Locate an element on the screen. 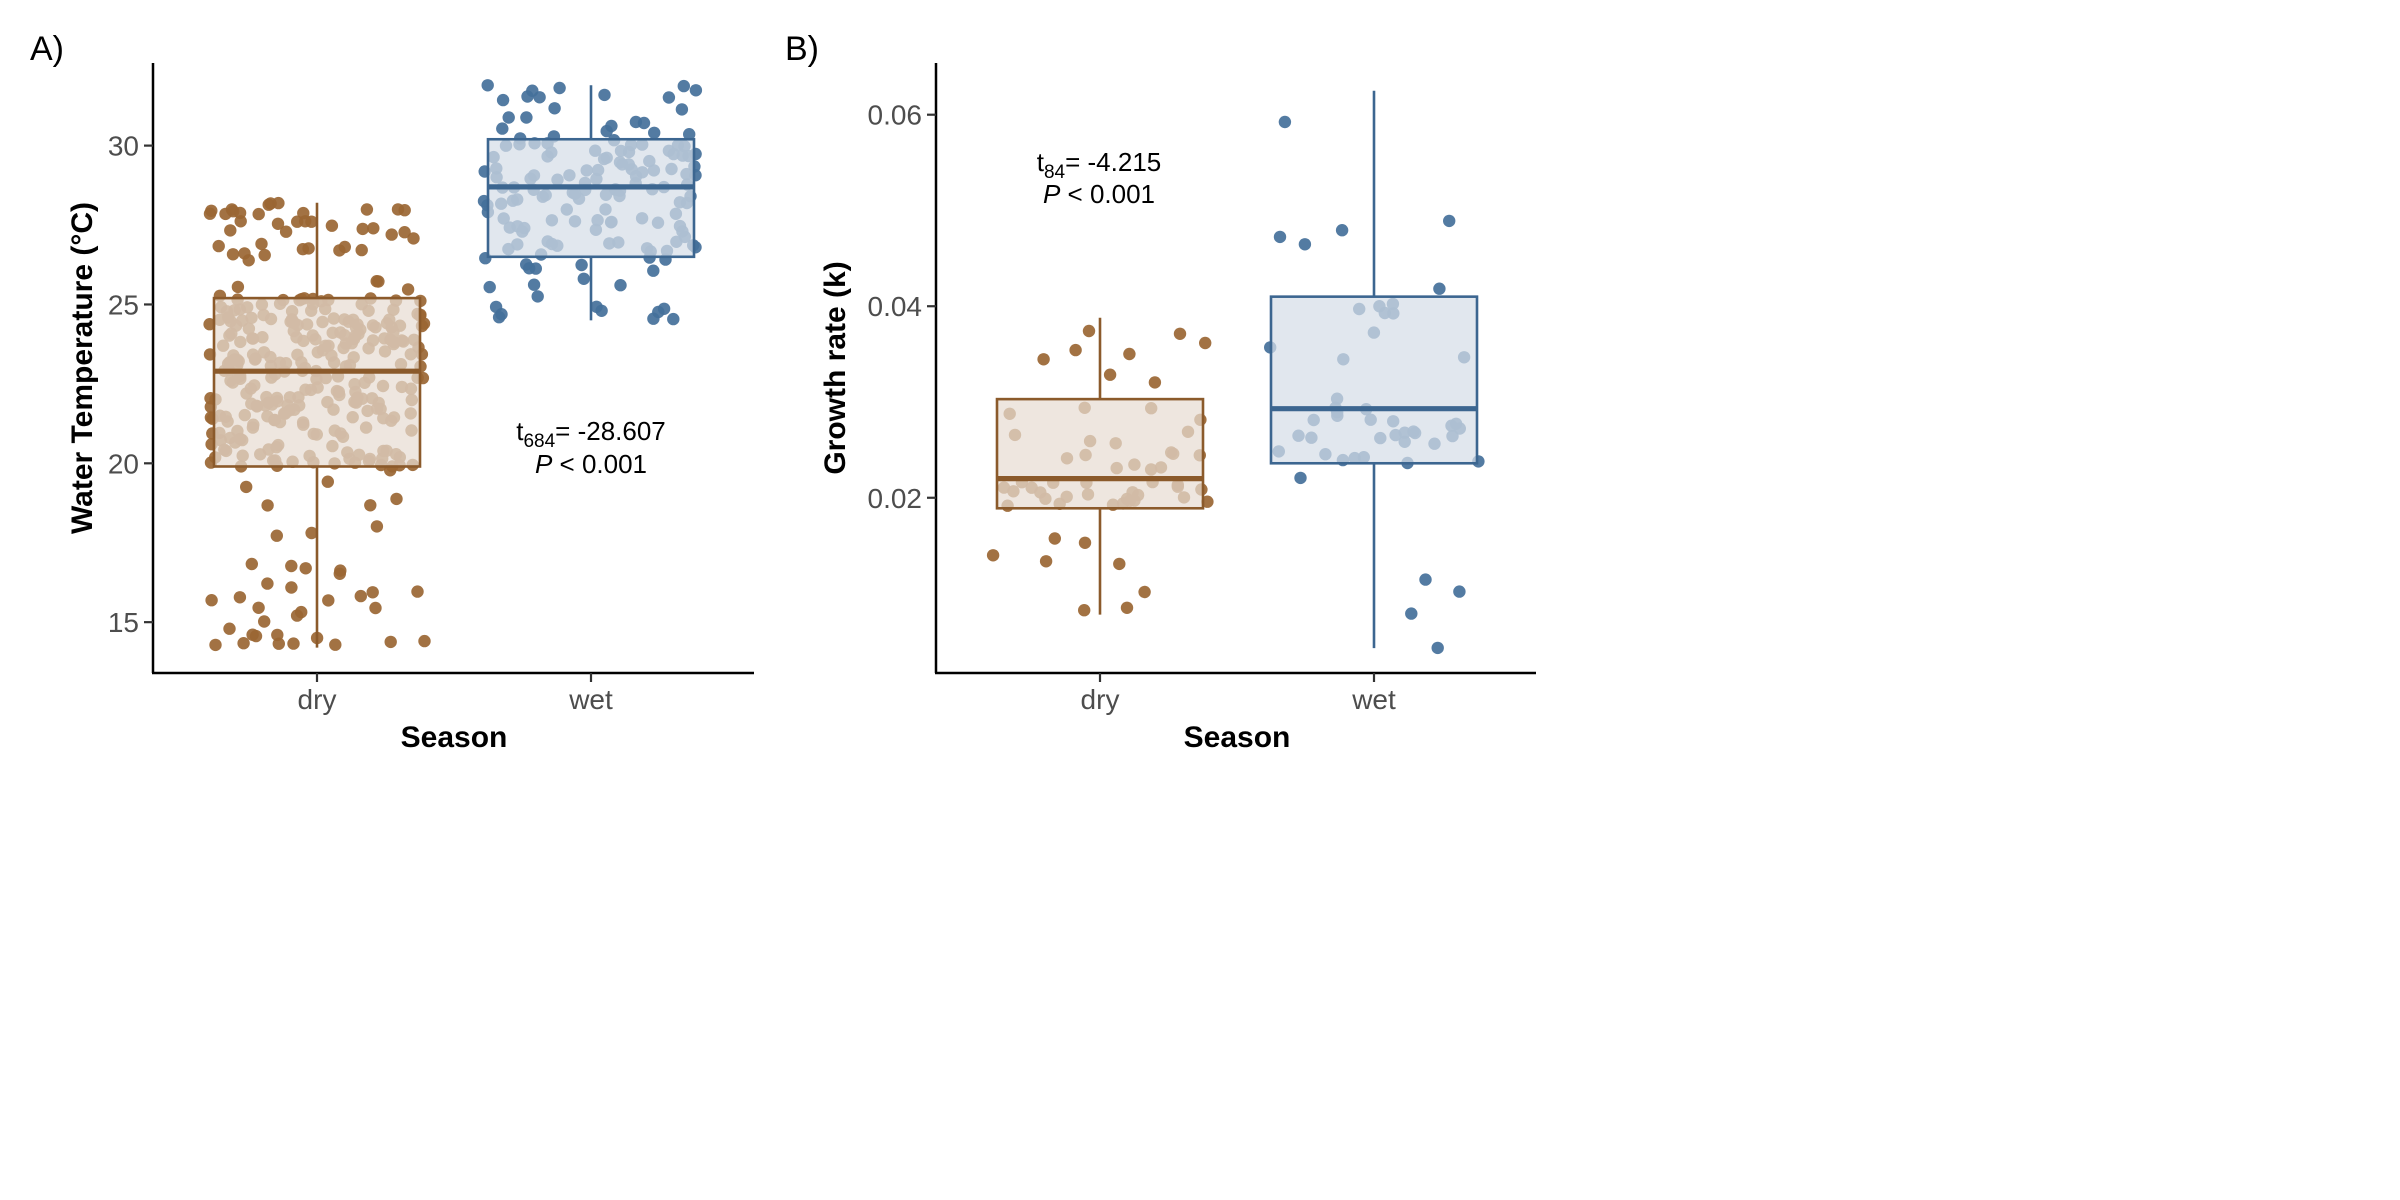 This screenshot has width=2400, height=1200. panel-b-y-axis-title: Growth rate (k) is located at coordinates (835, 367).